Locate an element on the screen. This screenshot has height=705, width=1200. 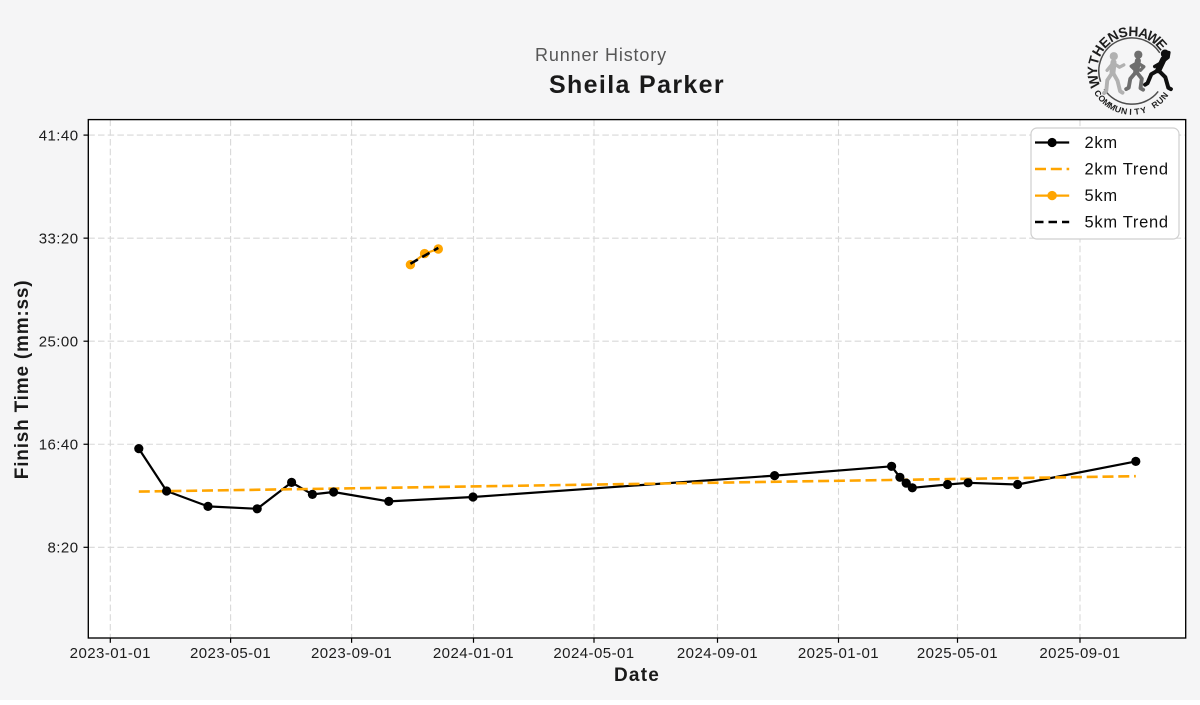
svg-text: C is located at coordinates (1098, 93).